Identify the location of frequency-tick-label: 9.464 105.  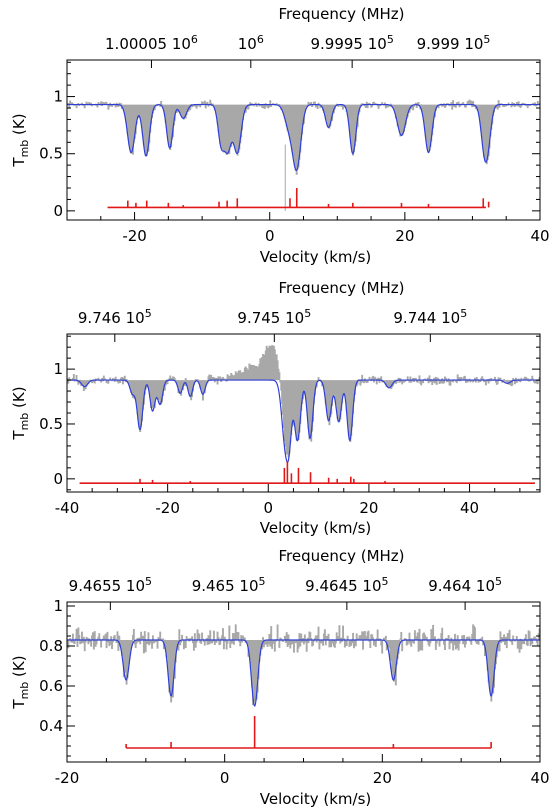
(465, 585).